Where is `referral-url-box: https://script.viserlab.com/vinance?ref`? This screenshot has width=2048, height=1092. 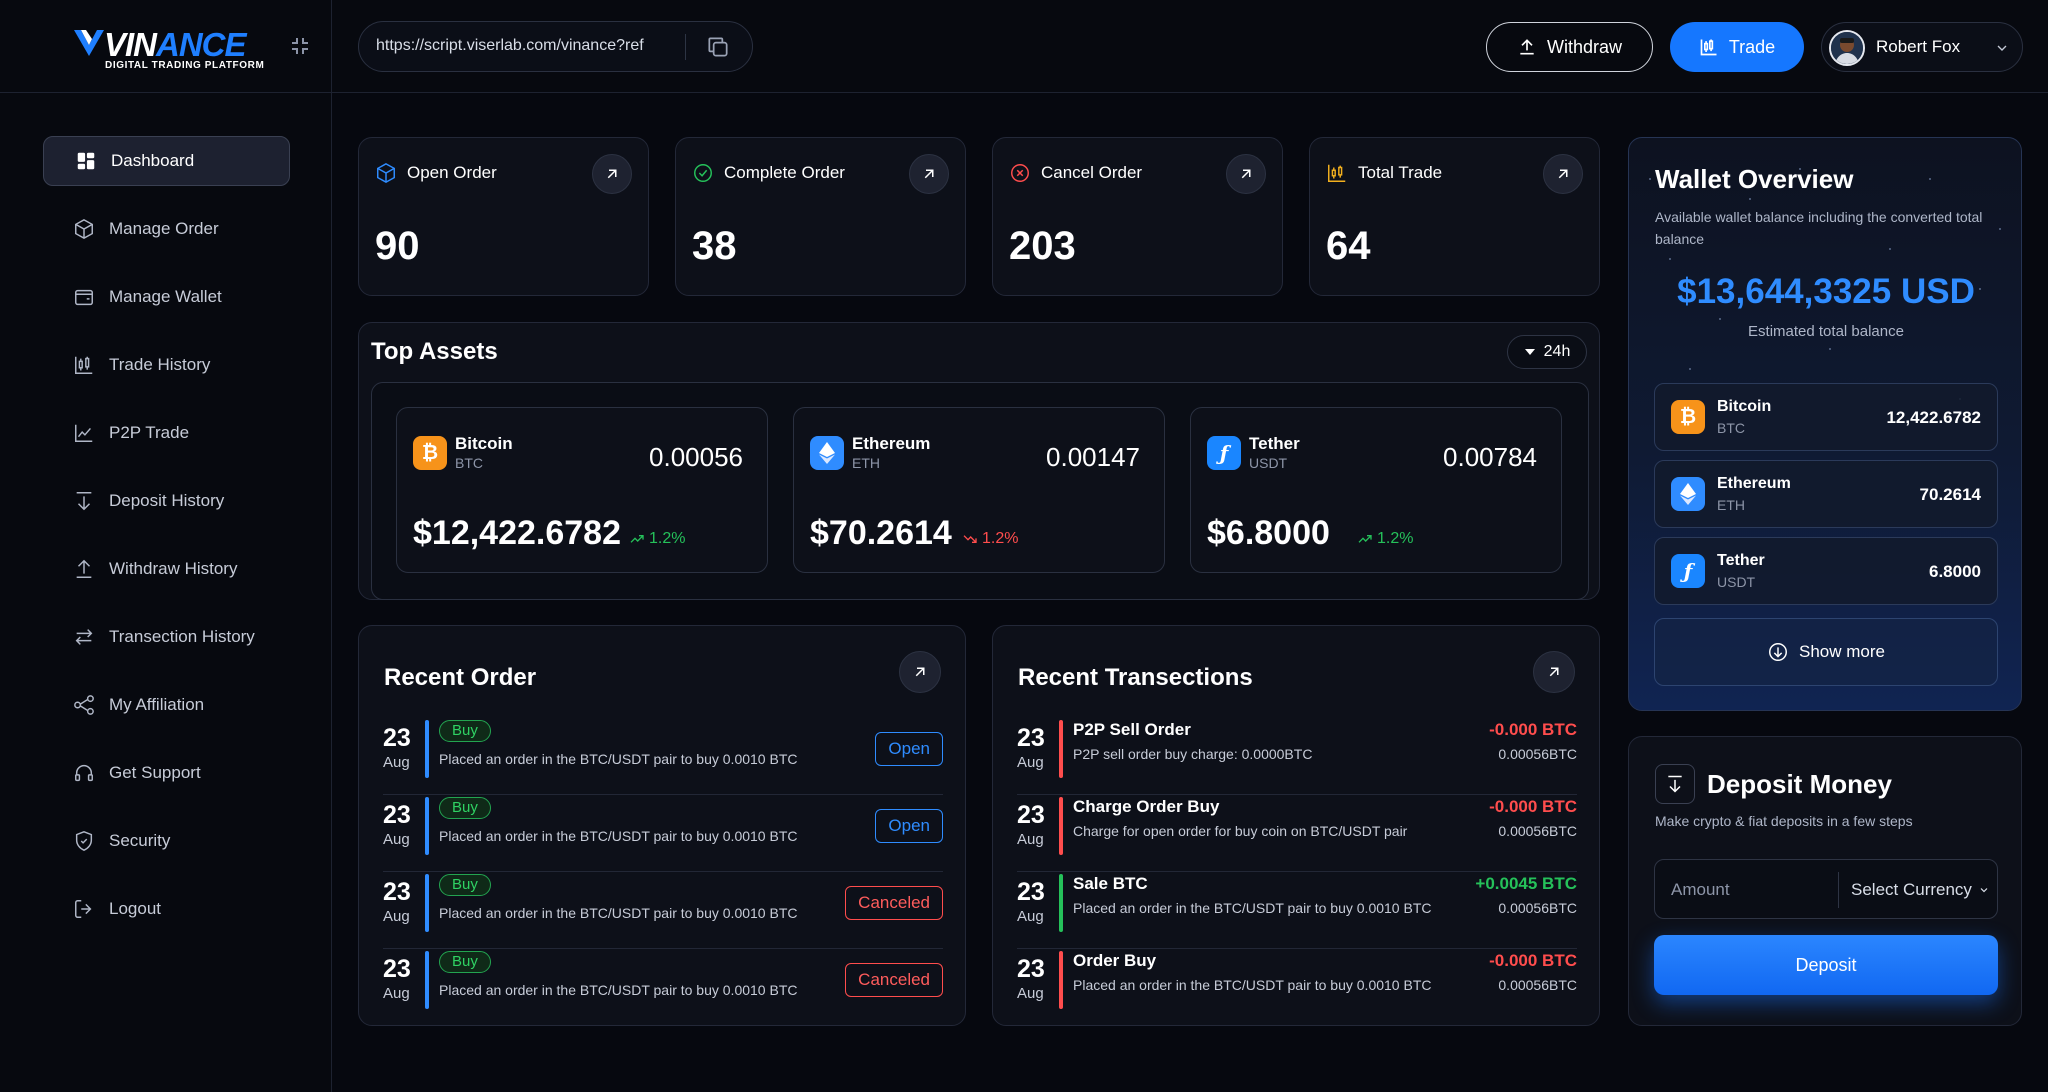 referral-url-box: https://script.viserlab.com/vinance?ref is located at coordinates (555, 46).